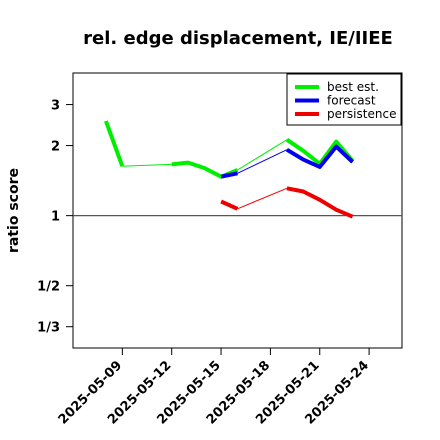 This screenshot has height=440, width=440. What do you see at coordinates (238, 38) in the screenshot?
I see `chart-title: rel. edge displacement, IE/IIEE` at bounding box center [238, 38].